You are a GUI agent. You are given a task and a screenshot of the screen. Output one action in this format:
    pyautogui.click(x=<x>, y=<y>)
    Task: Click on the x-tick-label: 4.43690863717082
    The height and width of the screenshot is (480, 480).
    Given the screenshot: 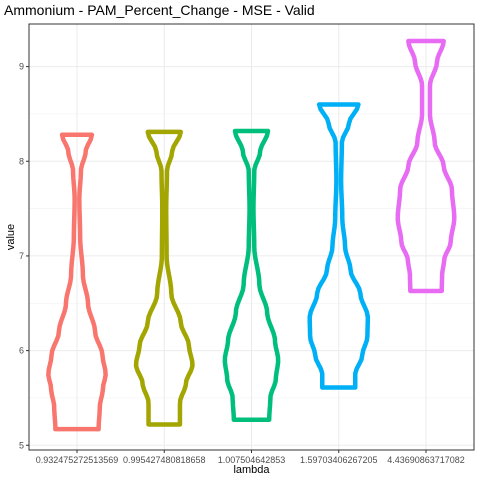 What is the action you would take?
    pyautogui.click(x=426, y=460)
    